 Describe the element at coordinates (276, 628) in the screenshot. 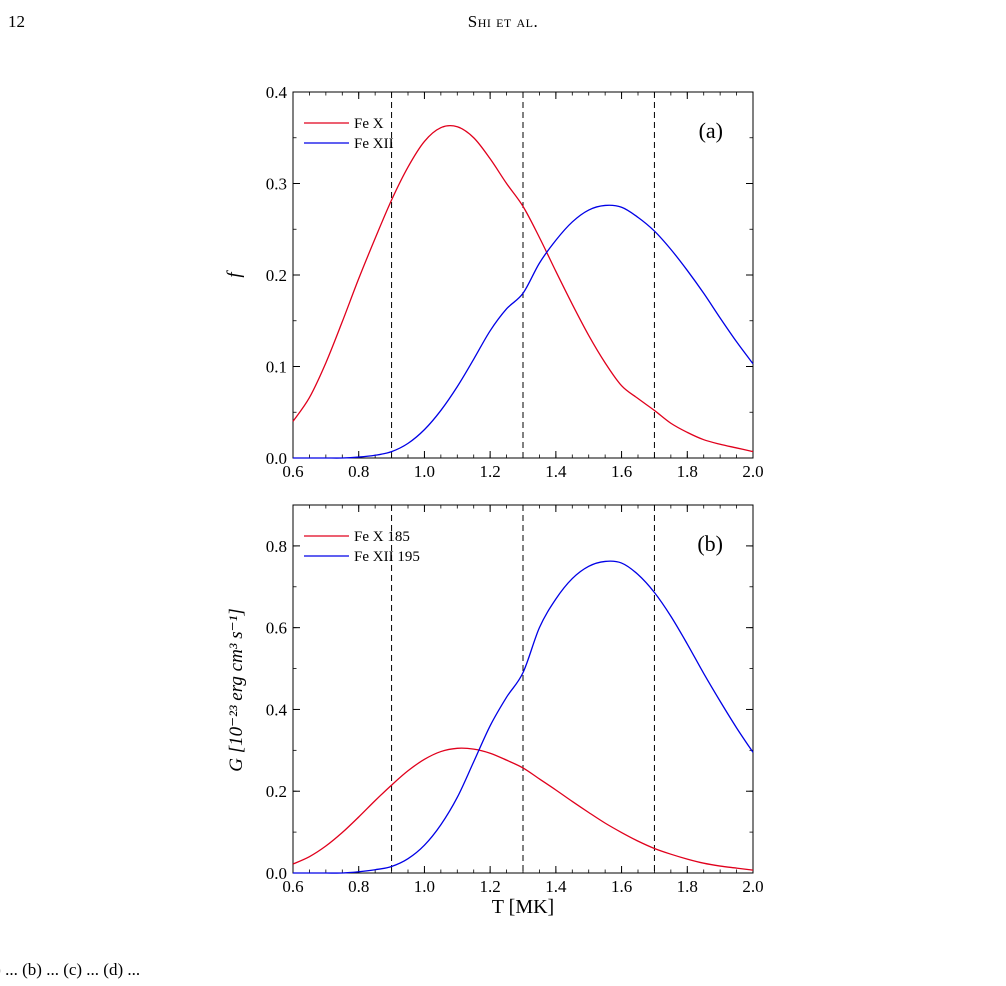

I see `y-tick-label: 0.6` at that location.